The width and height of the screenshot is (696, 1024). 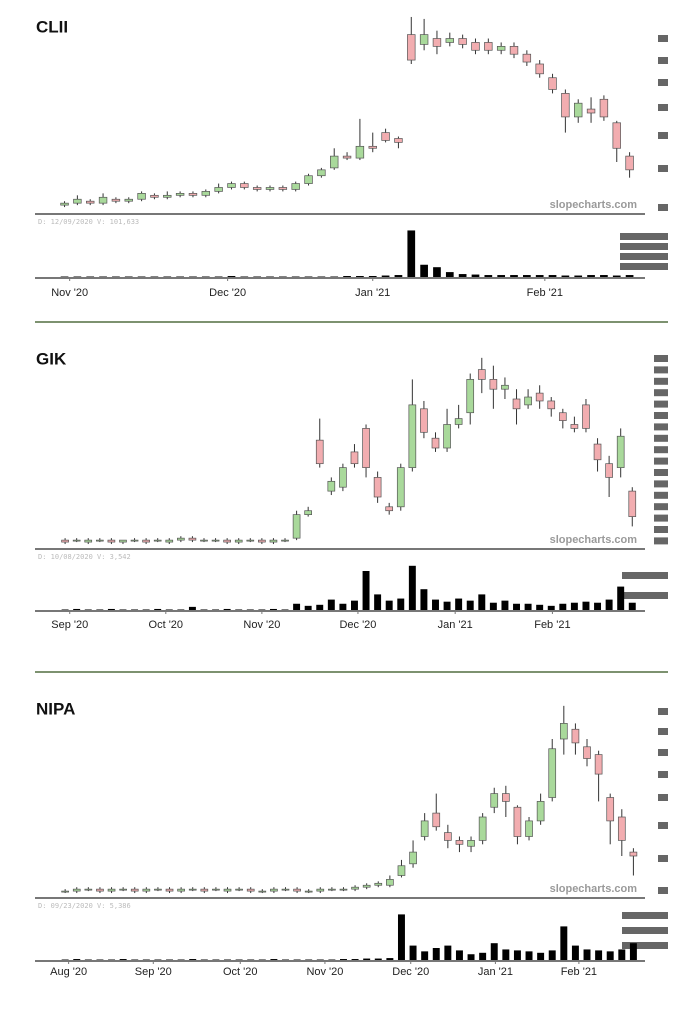 What do you see at coordinates (594, 540) in the screenshot?
I see `watermark: slopecharts.com` at bounding box center [594, 540].